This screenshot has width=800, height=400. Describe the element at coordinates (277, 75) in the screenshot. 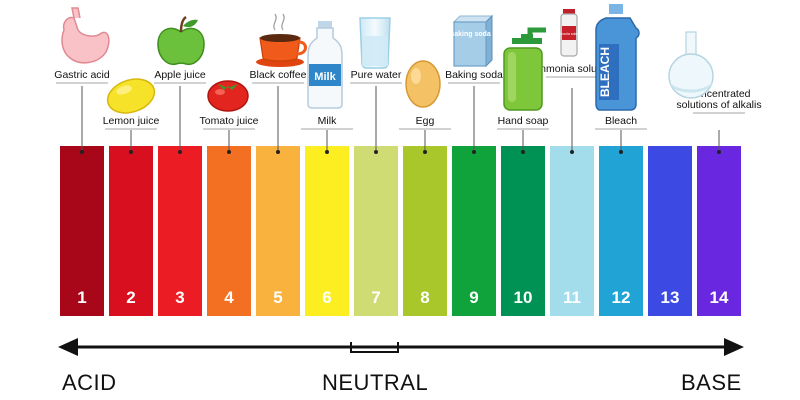

I see `item-label-5: Black coffee` at that location.